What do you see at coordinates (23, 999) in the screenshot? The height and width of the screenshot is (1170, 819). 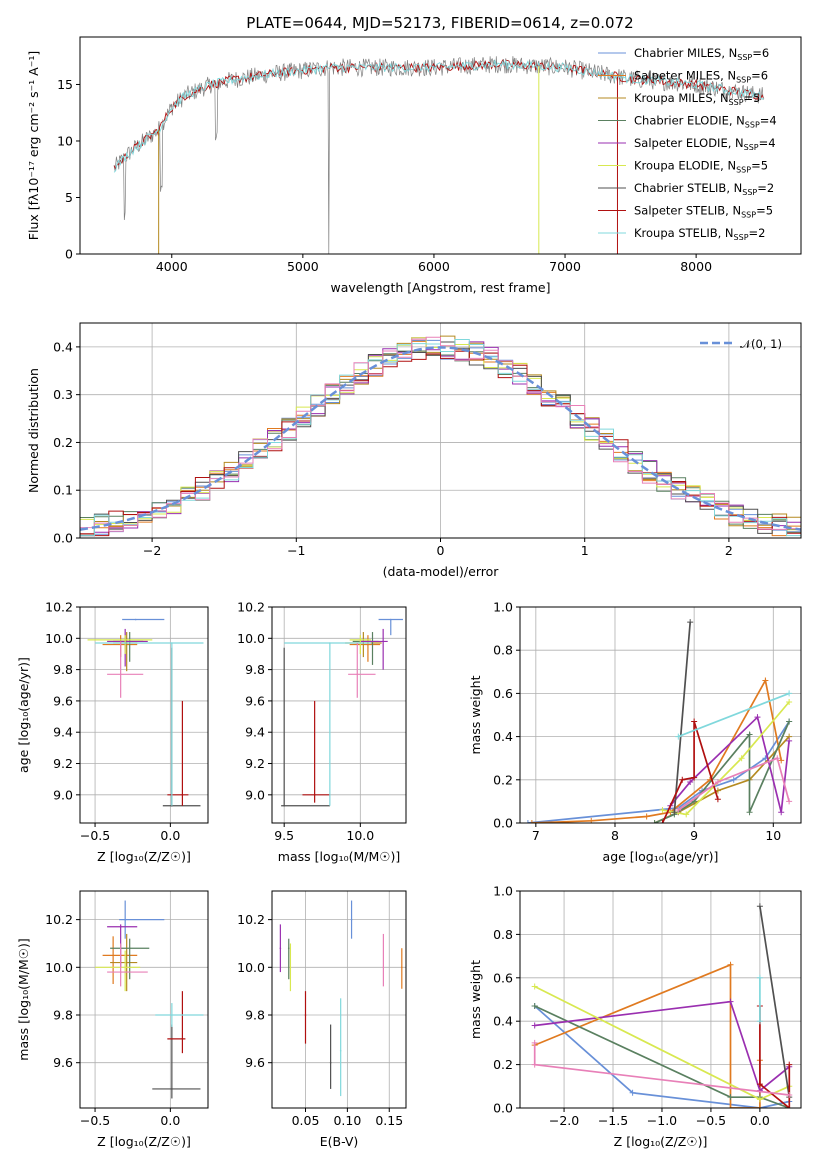 I see `y-axis-label: mass [log₁₀(M/M☉)]` at bounding box center [23, 999].